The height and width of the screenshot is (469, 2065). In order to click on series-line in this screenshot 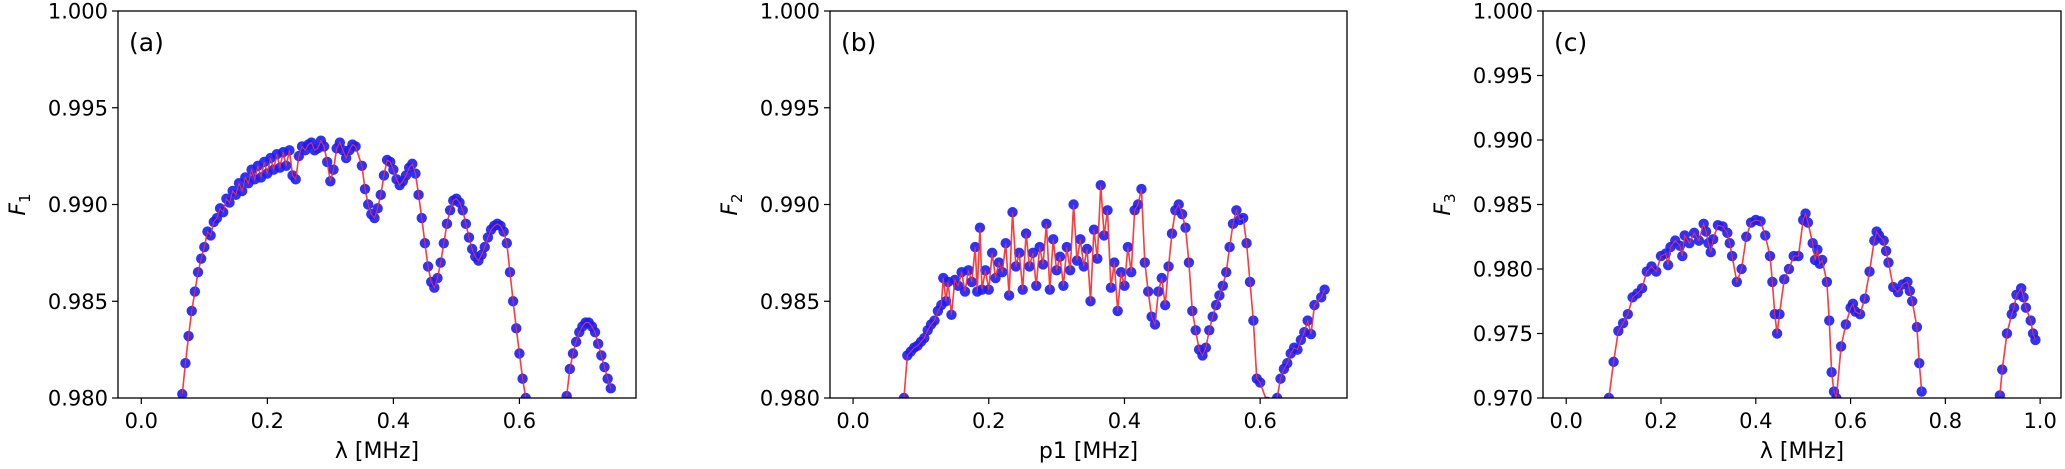, I will do `click(354, 268)`.